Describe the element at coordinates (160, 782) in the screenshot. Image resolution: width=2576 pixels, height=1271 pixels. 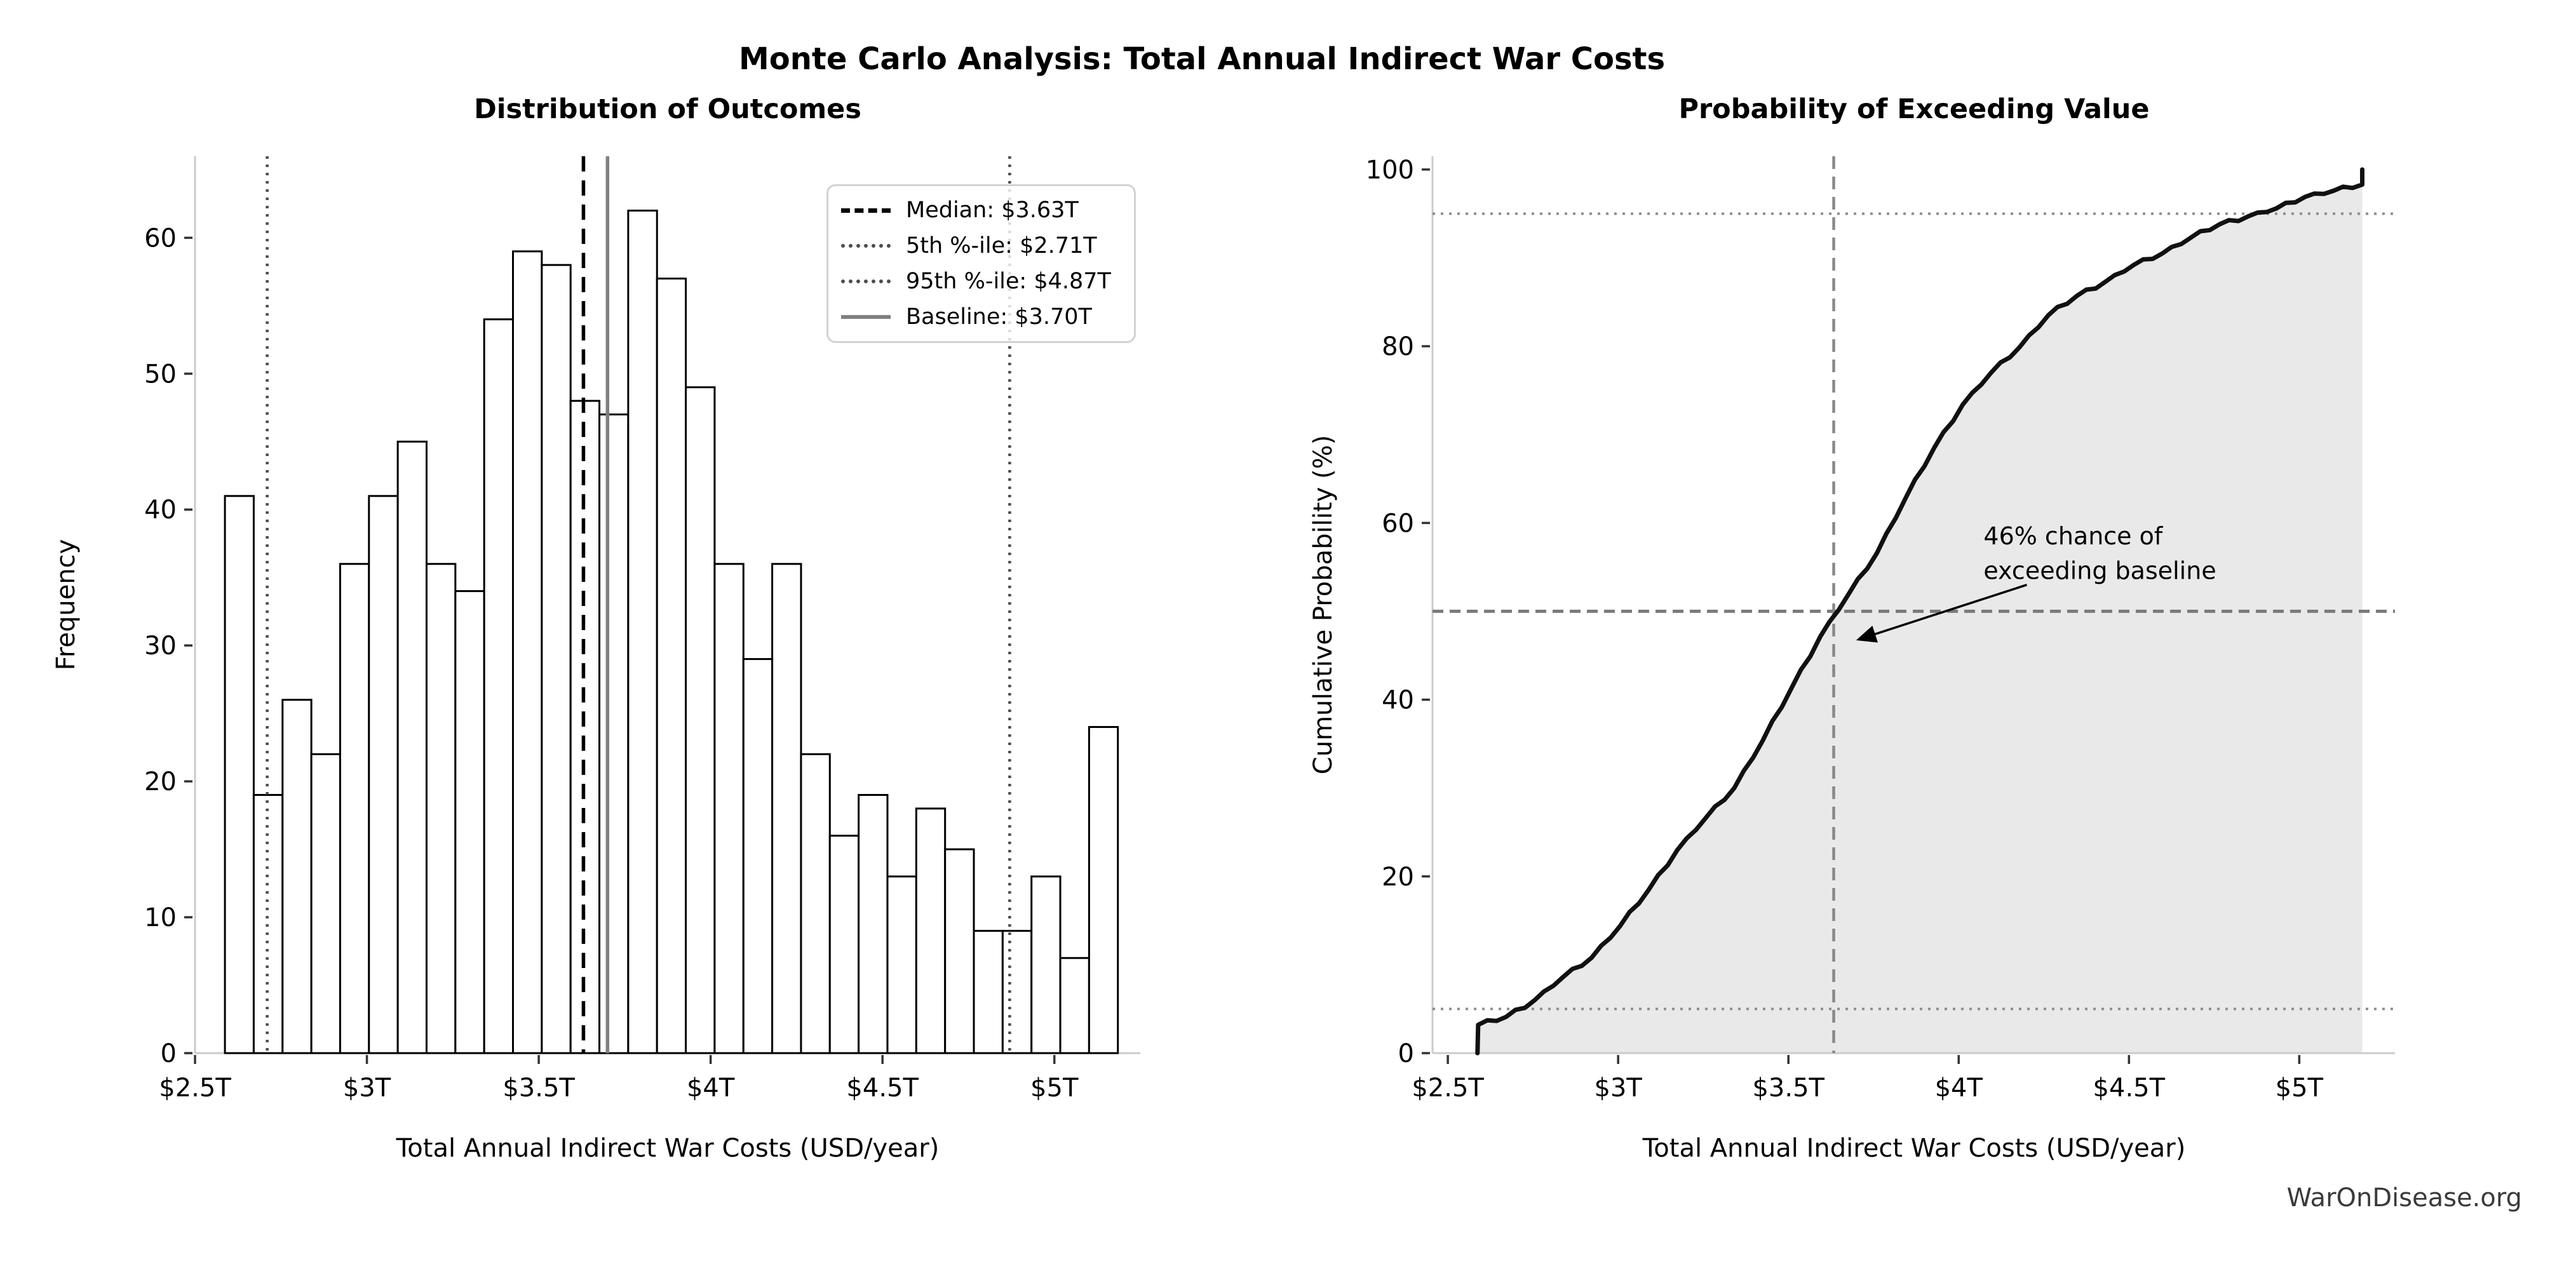
I see `hist-y-tick-label: 20` at that location.